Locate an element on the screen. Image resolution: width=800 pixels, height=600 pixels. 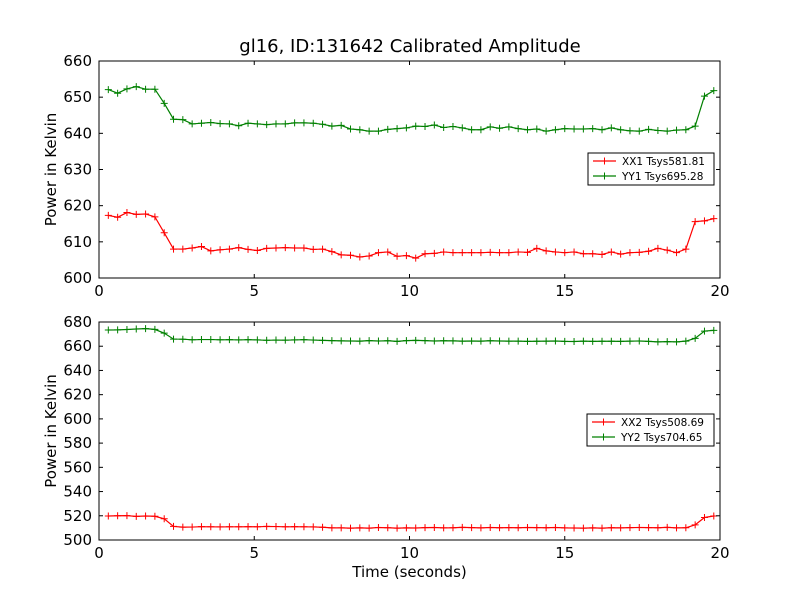
bottom-legend-label-2: YY2 Tsys704.65 is located at coordinates (661, 438).